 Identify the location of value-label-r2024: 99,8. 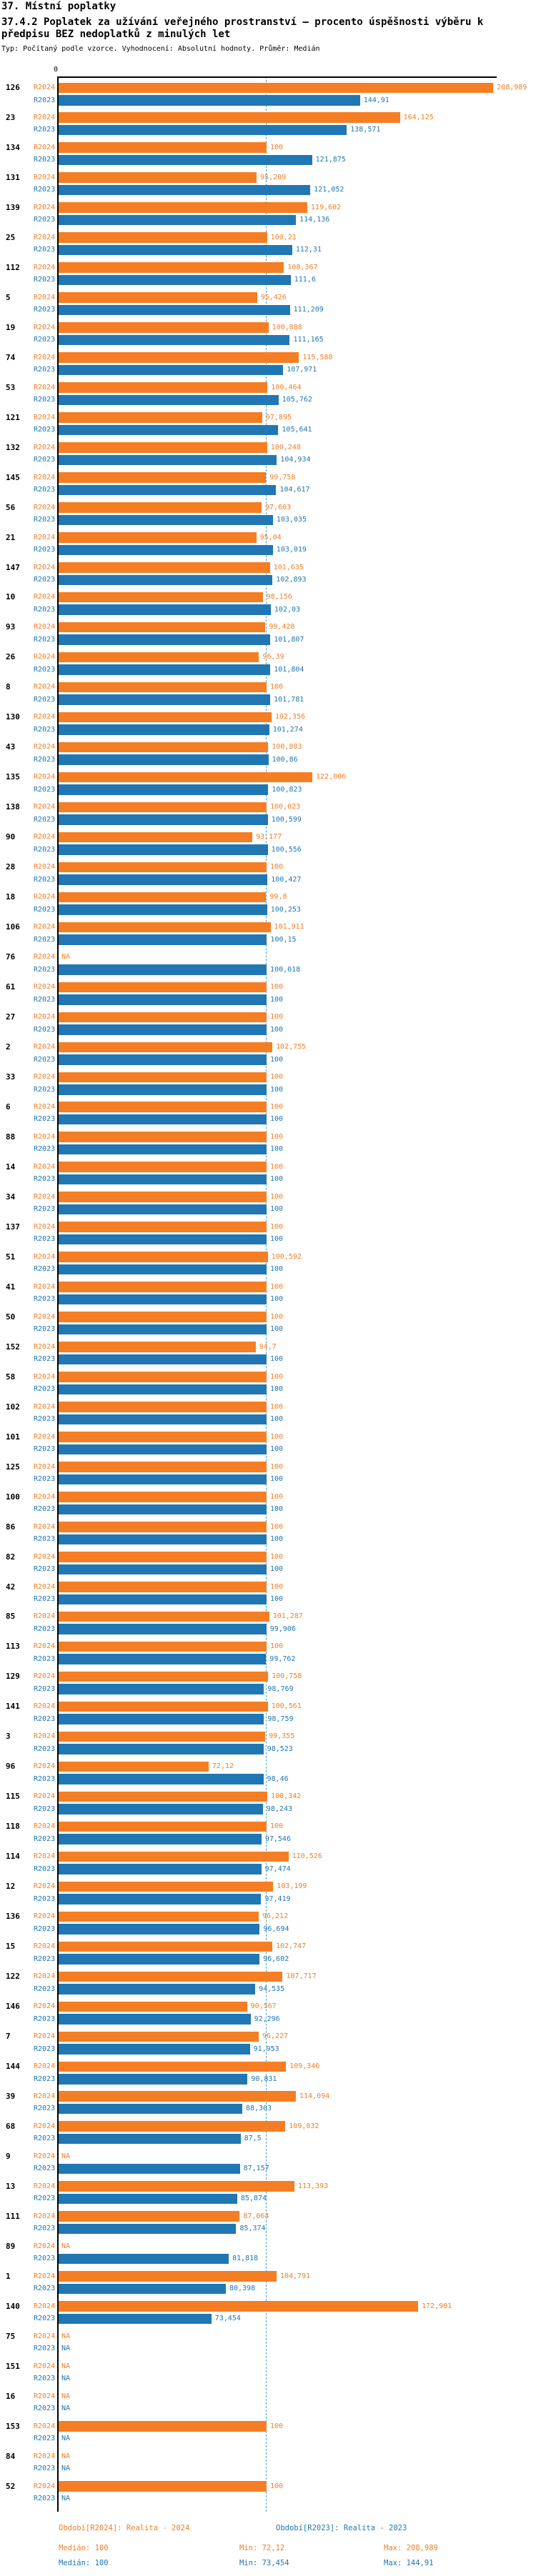
(278, 898).